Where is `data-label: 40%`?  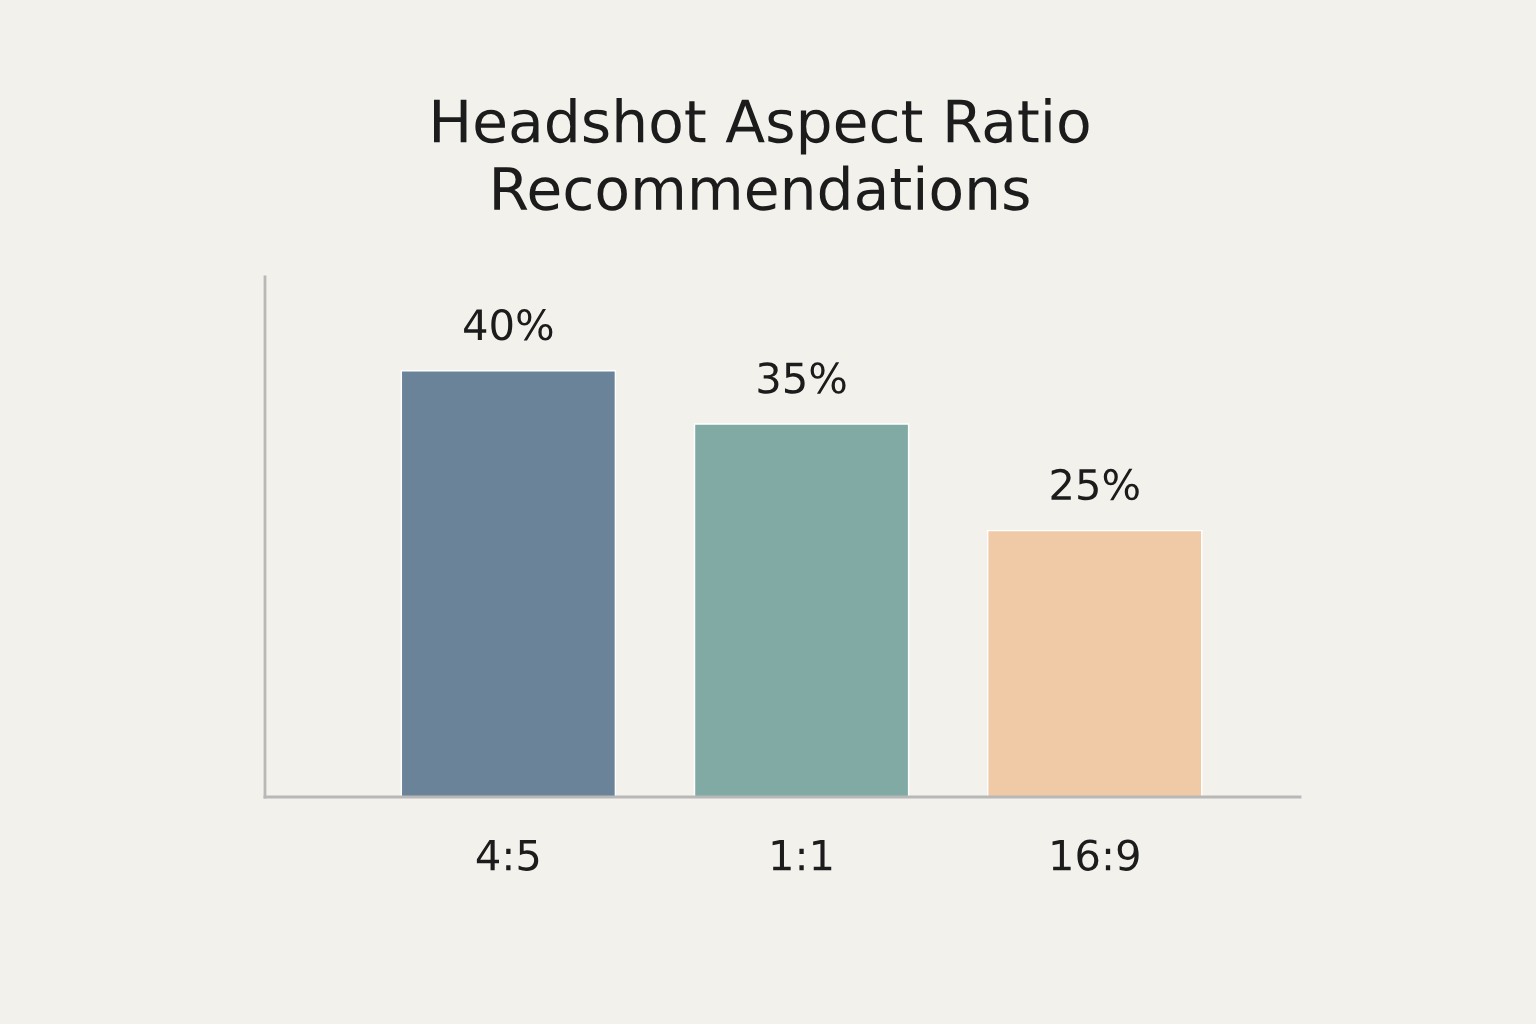
data-label: 40% is located at coordinates (508, 324).